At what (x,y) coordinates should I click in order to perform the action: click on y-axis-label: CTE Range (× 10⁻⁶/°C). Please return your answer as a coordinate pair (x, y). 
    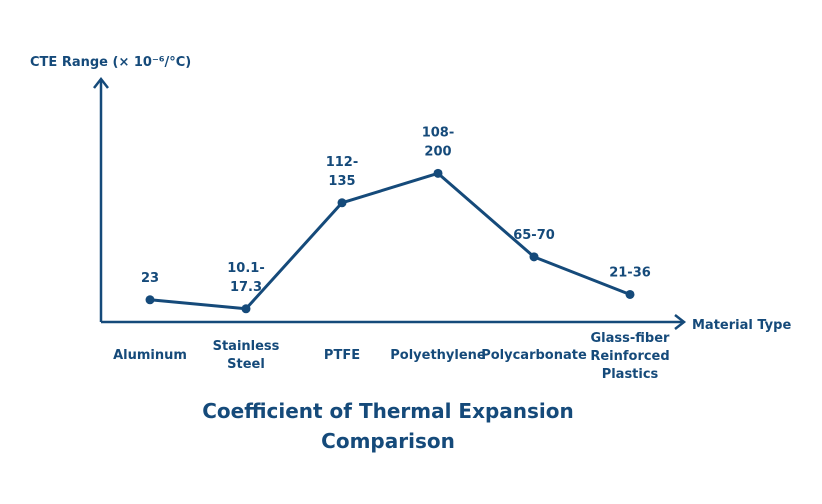
    Looking at the image, I should click on (110, 62).